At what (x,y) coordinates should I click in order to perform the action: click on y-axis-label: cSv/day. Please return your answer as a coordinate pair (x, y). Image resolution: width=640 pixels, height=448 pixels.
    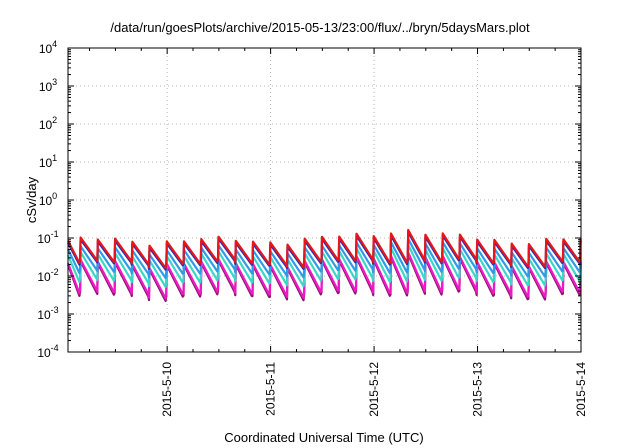
    Looking at the image, I should click on (31, 199).